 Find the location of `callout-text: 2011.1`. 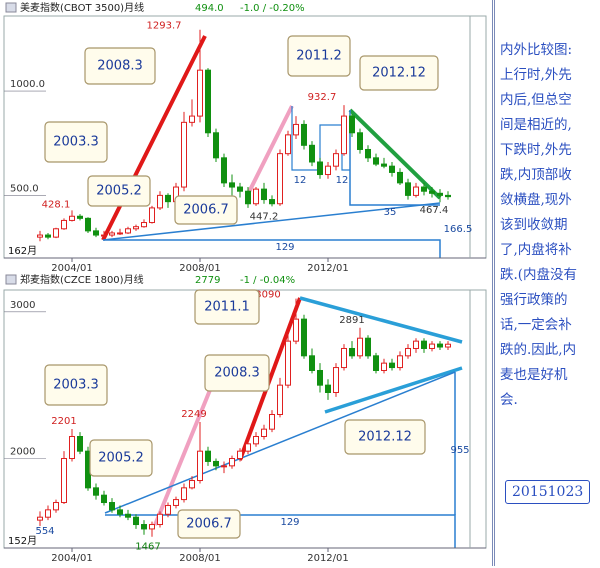

callout-text: 2011.1 is located at coordinates (227, 307).